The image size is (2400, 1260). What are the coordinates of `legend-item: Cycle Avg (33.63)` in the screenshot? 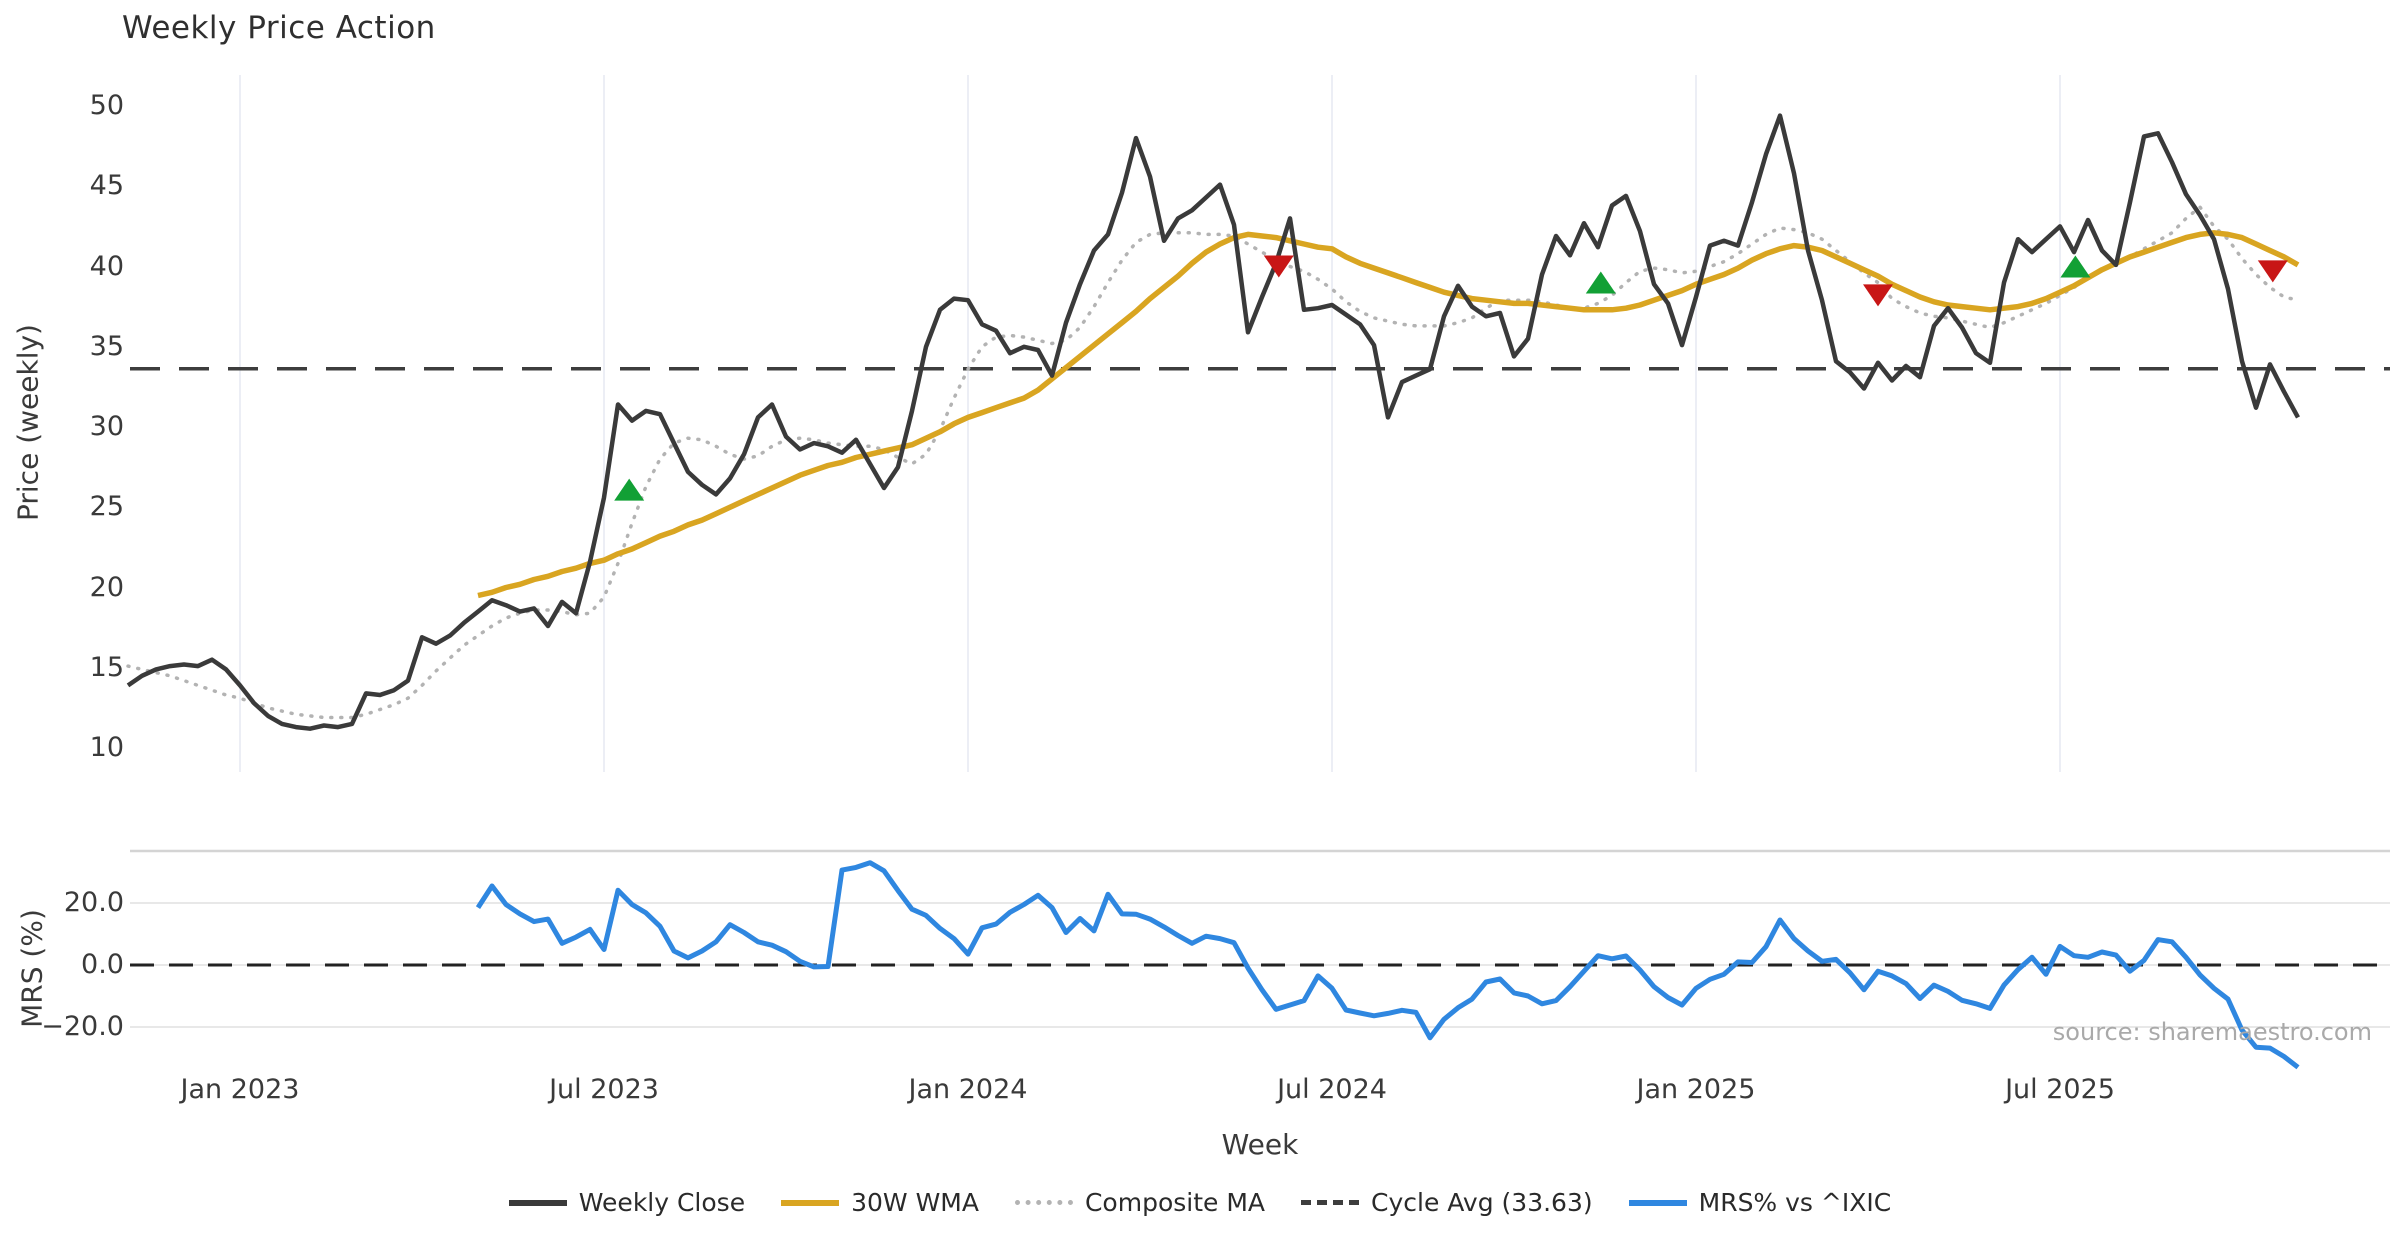 It's located at (1447, 1202).